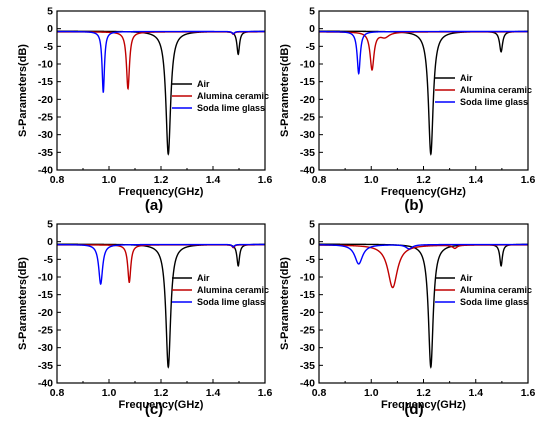 This screenshot has height=425, width=550. I want to click on panel-label: (b), so click(413, 205).